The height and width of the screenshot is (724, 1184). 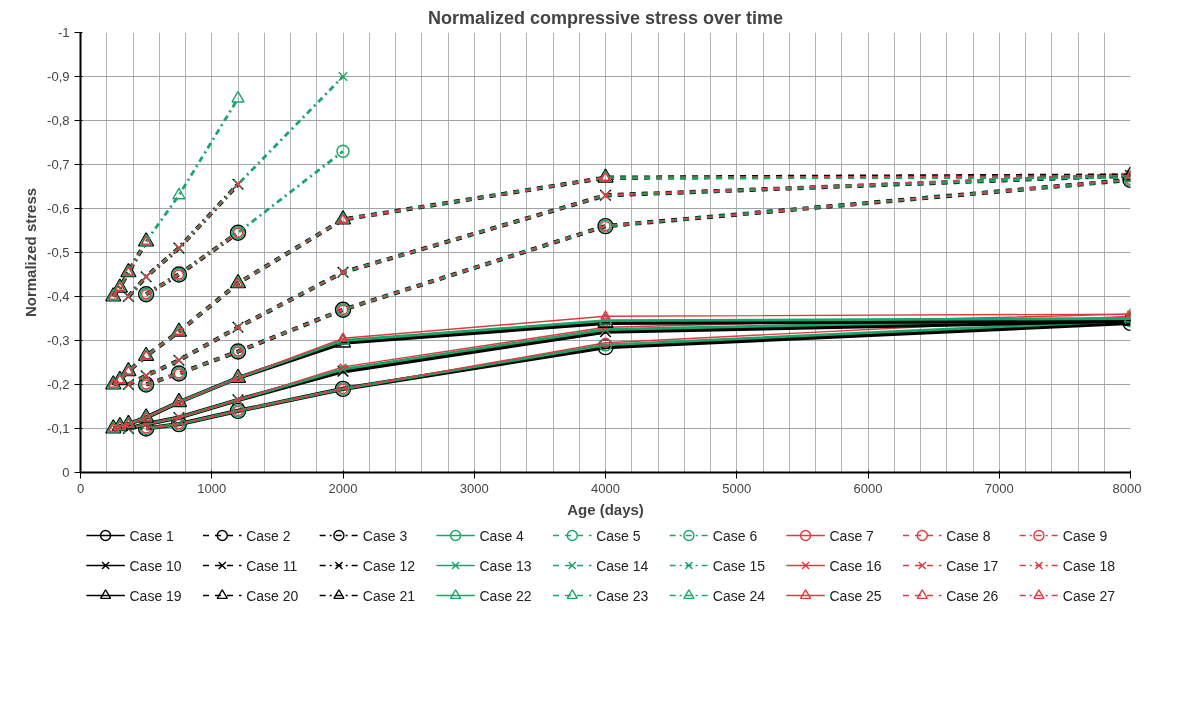 I want to click on legend-label: Case 3, so click(x=385, y=535).